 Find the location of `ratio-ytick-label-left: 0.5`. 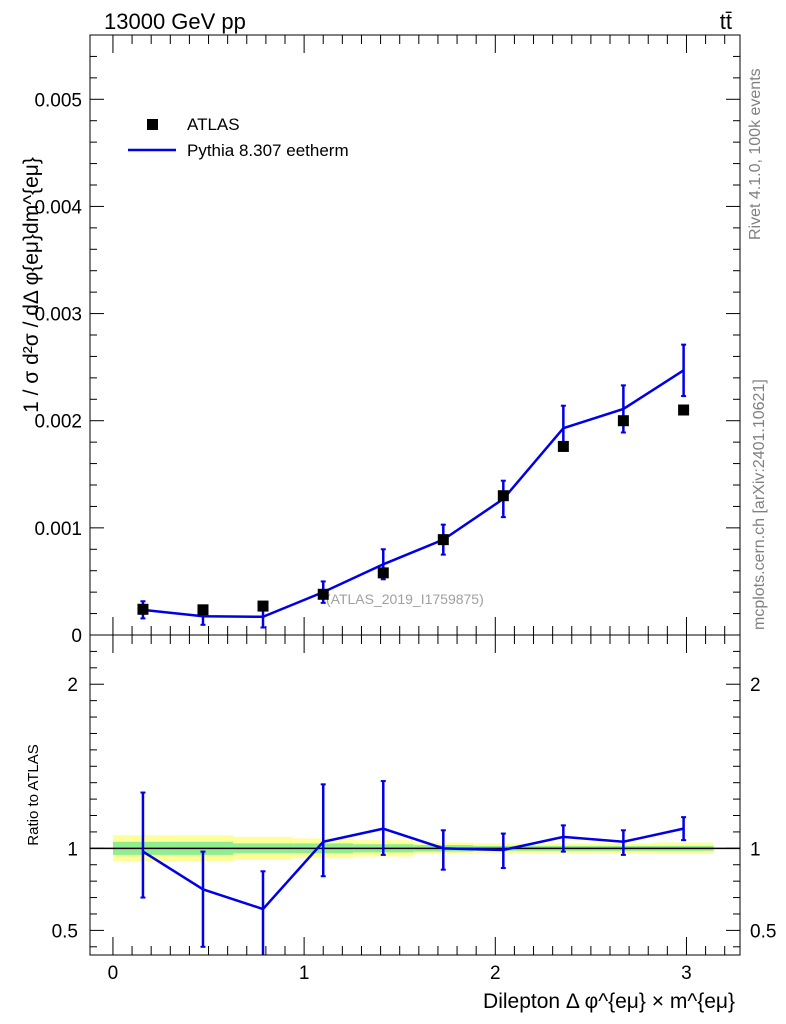

ratio-ytick-label-left: 0.5 is located at coordinates (65, 931).